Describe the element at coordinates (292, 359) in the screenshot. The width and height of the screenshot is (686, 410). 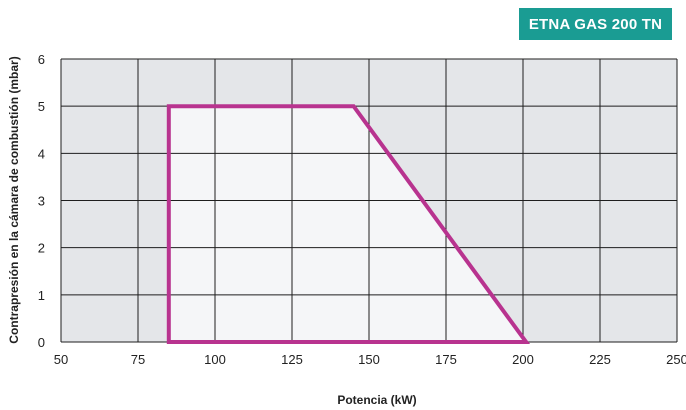
I see `x-tick-label: 125` at that location.